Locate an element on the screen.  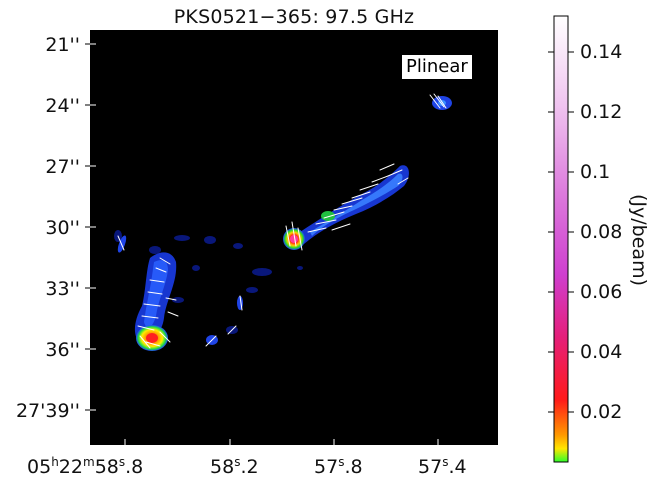
x-tick-label: 05h22m58s.8 is located at coordinates (85, 466).